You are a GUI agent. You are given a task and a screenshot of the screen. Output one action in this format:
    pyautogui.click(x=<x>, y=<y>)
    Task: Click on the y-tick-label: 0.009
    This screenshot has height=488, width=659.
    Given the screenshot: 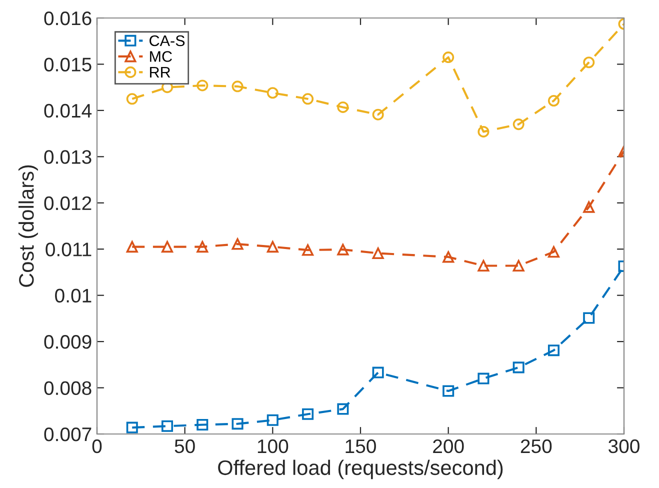 What is the action you would take?
    pyautogui.click(x=68, y=342)
    